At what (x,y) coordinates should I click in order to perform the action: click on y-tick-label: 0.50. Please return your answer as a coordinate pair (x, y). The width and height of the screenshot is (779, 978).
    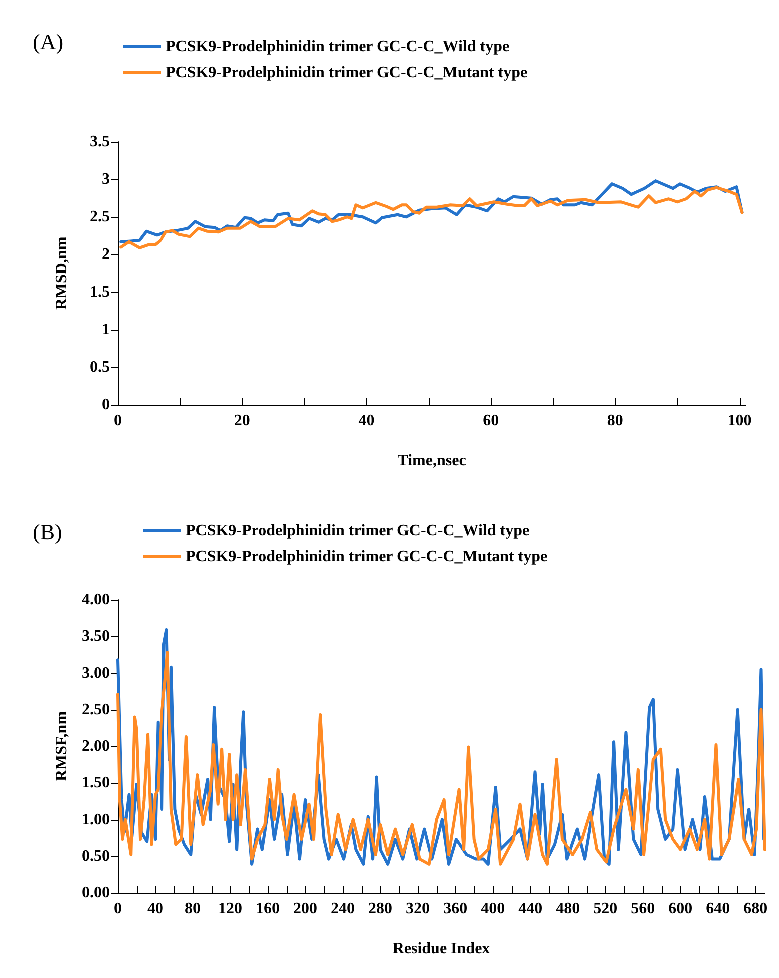
    Looking at the image, I should click on (96, 856).